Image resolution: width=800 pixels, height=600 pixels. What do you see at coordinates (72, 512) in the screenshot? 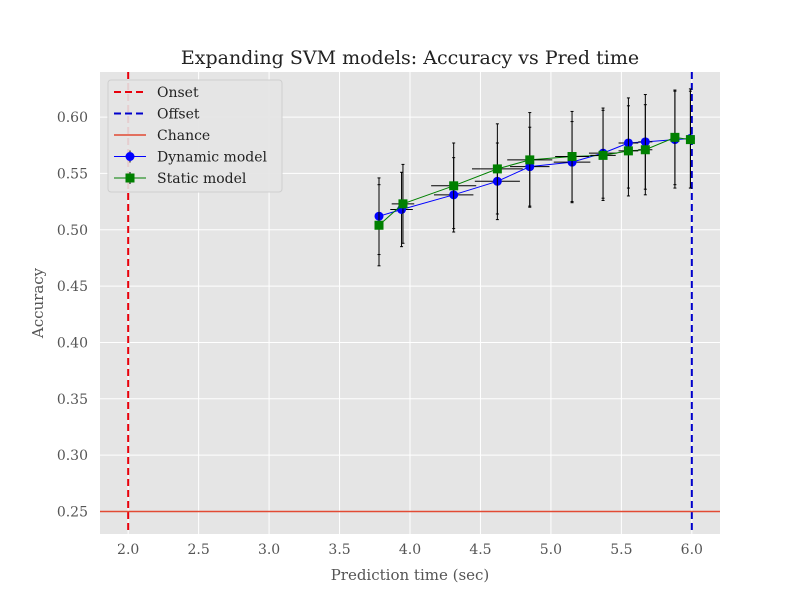
I see `y-tick-label: 0.25` at bounding box center [72, 512].